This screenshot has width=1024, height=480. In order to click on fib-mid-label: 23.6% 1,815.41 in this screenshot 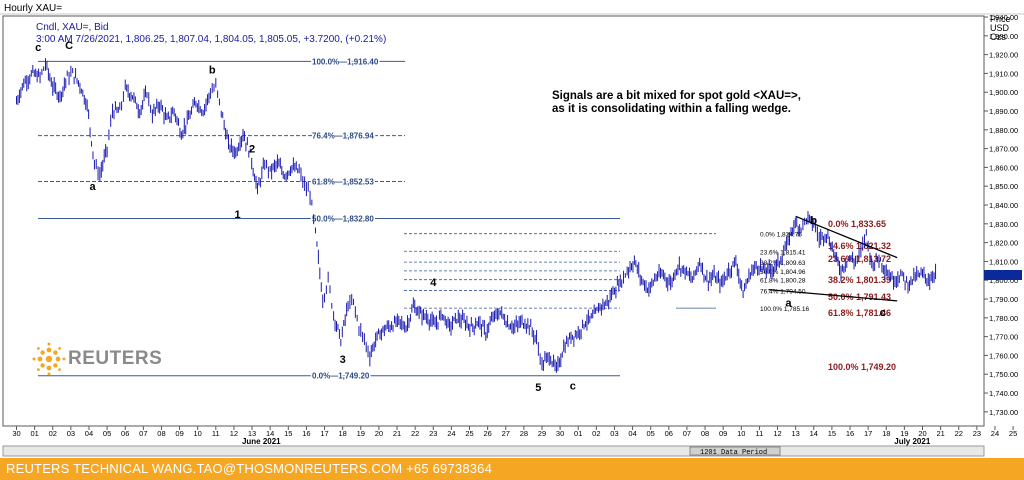, I will do `click(783, 252)`.